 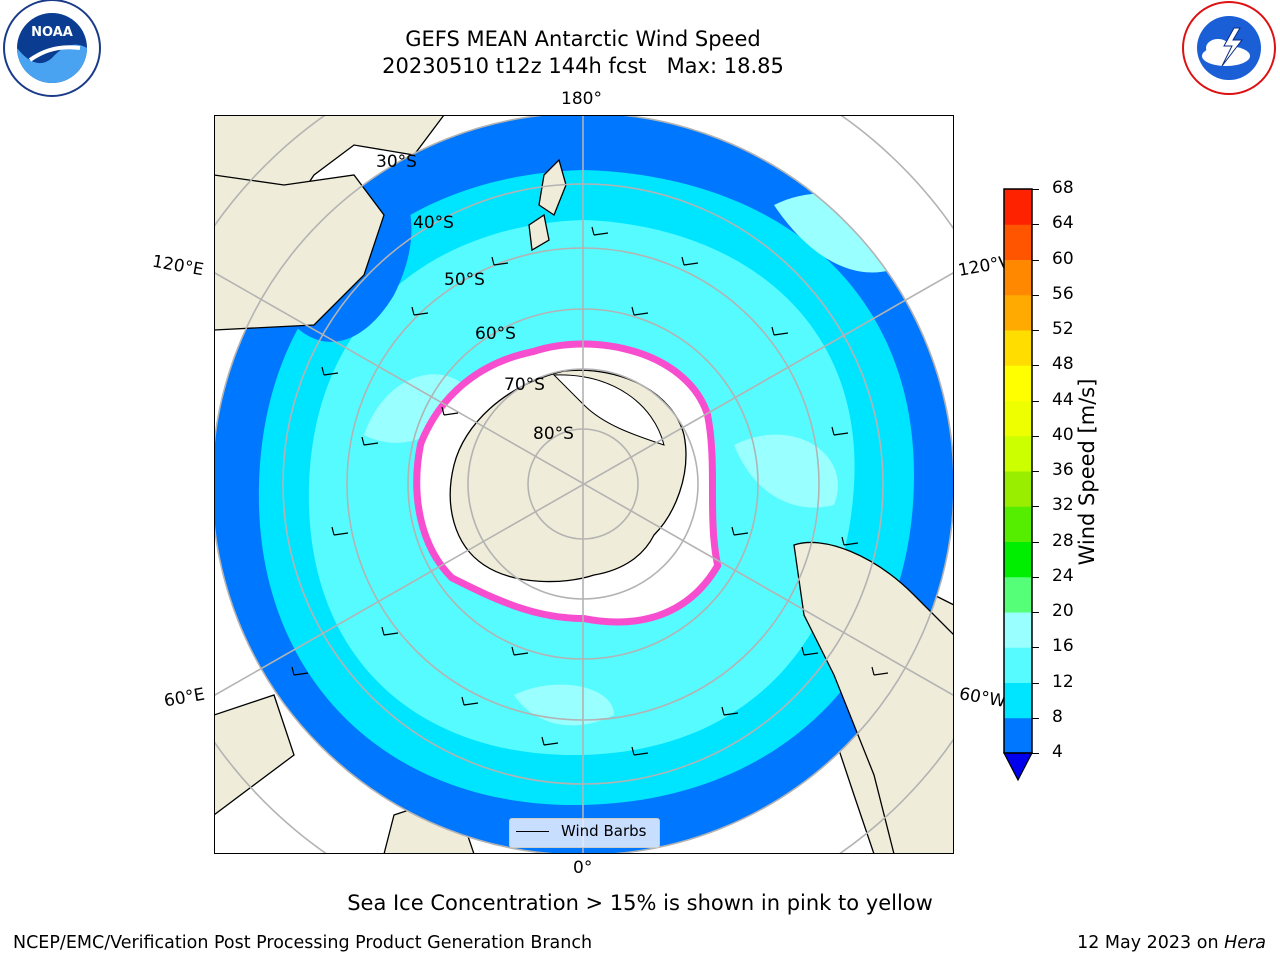 What do you see at coordinates (184, 698) in the screenshot?
I see `lon-label-60e: 60°E` at bounding box center [184, 698].